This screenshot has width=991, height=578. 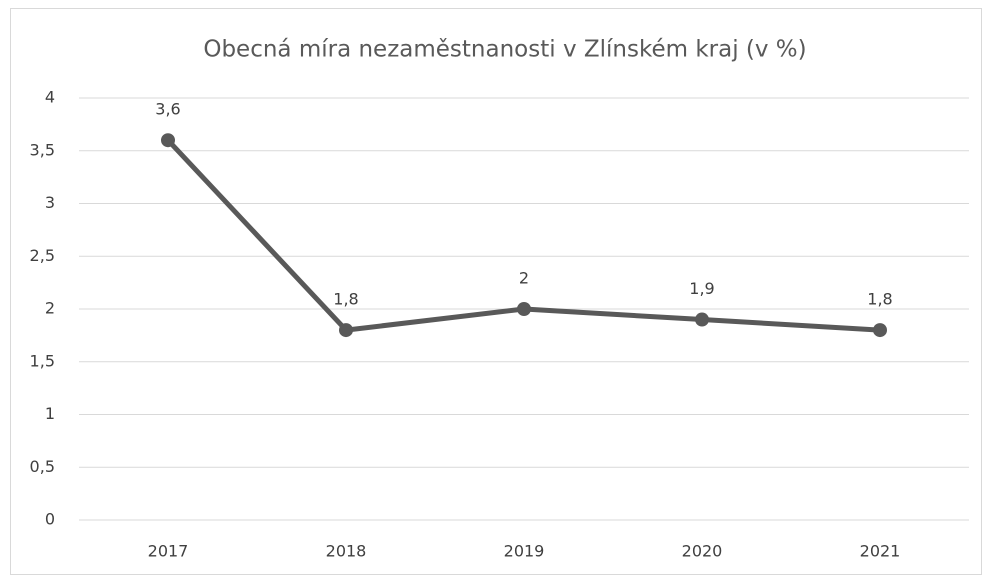 I want to click on x-tick-label: 2021, so click(x=880, y=551).